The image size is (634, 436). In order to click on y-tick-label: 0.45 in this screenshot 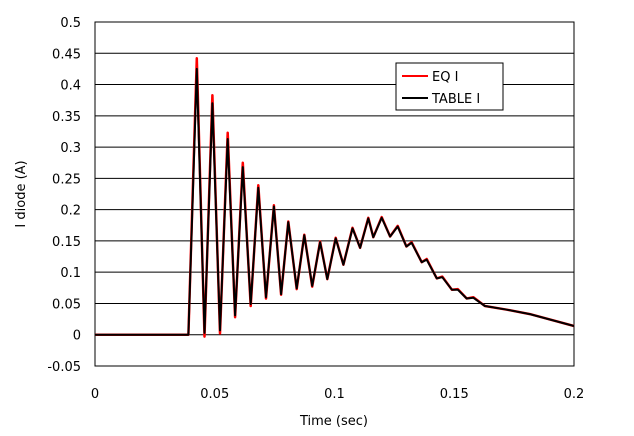, I will do `click(66, 54)`.